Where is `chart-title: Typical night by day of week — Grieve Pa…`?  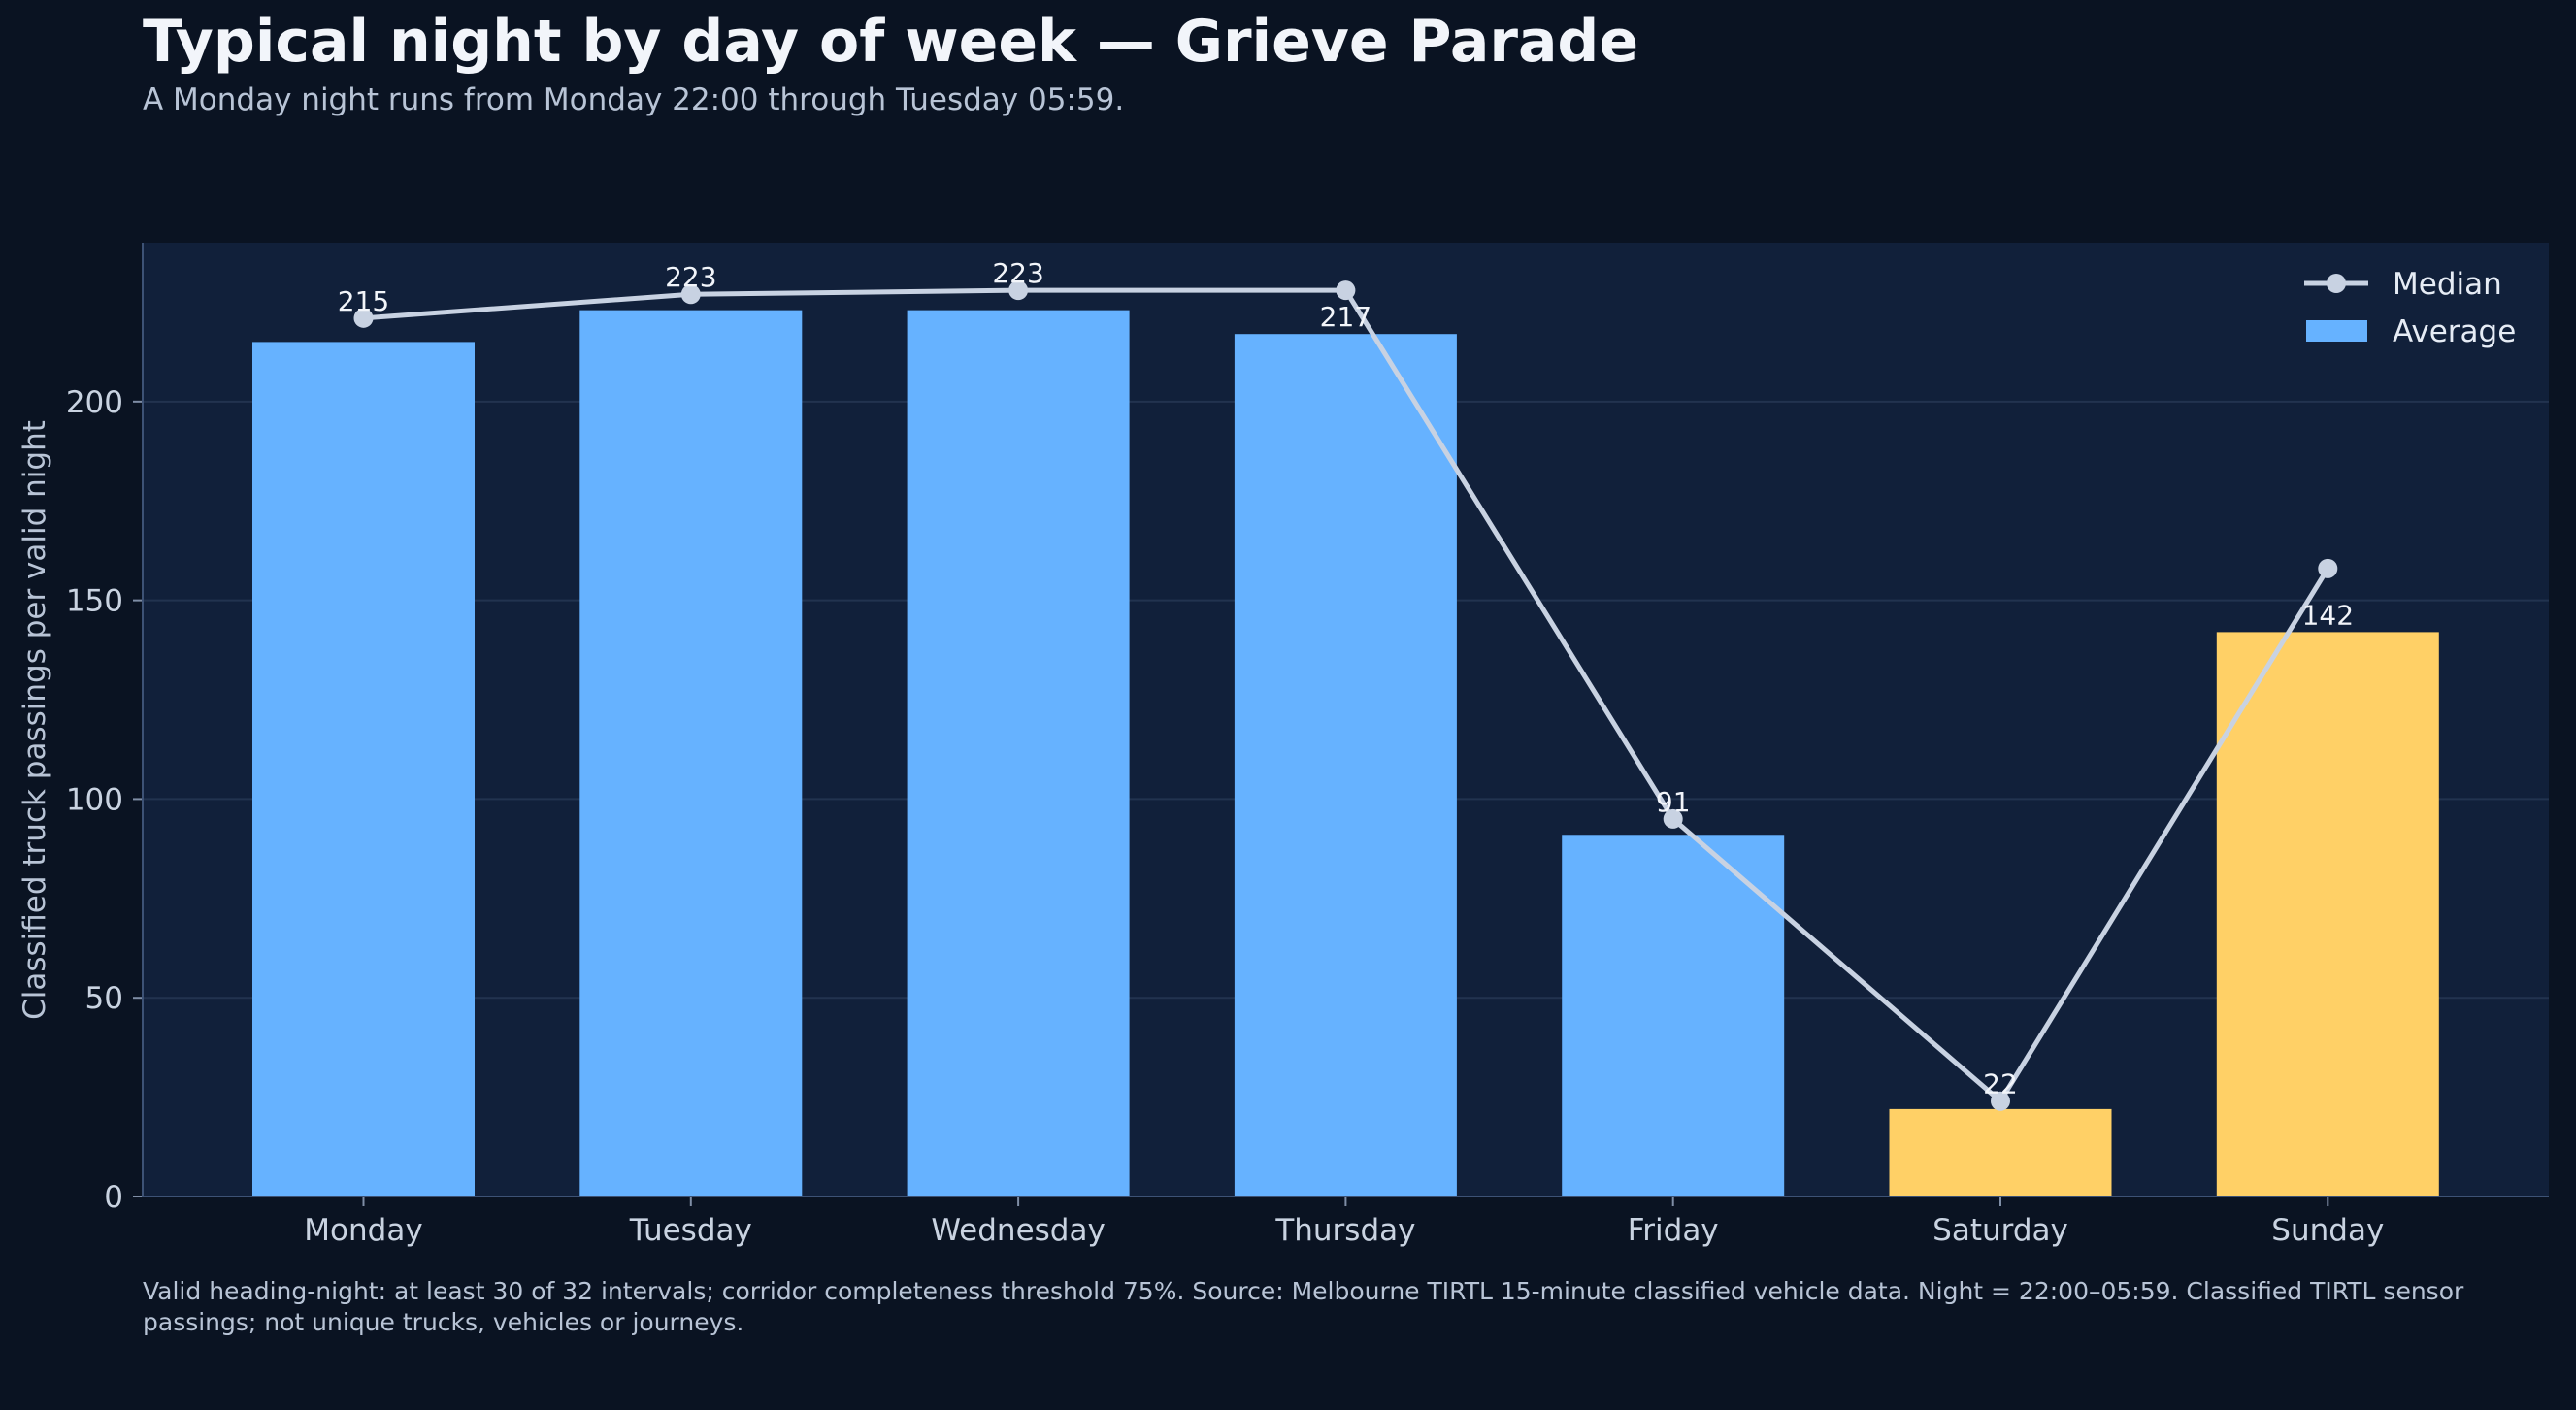
chart-title: Typical night by day of week — Grieve Pa… is located at coordinates (891, 42).